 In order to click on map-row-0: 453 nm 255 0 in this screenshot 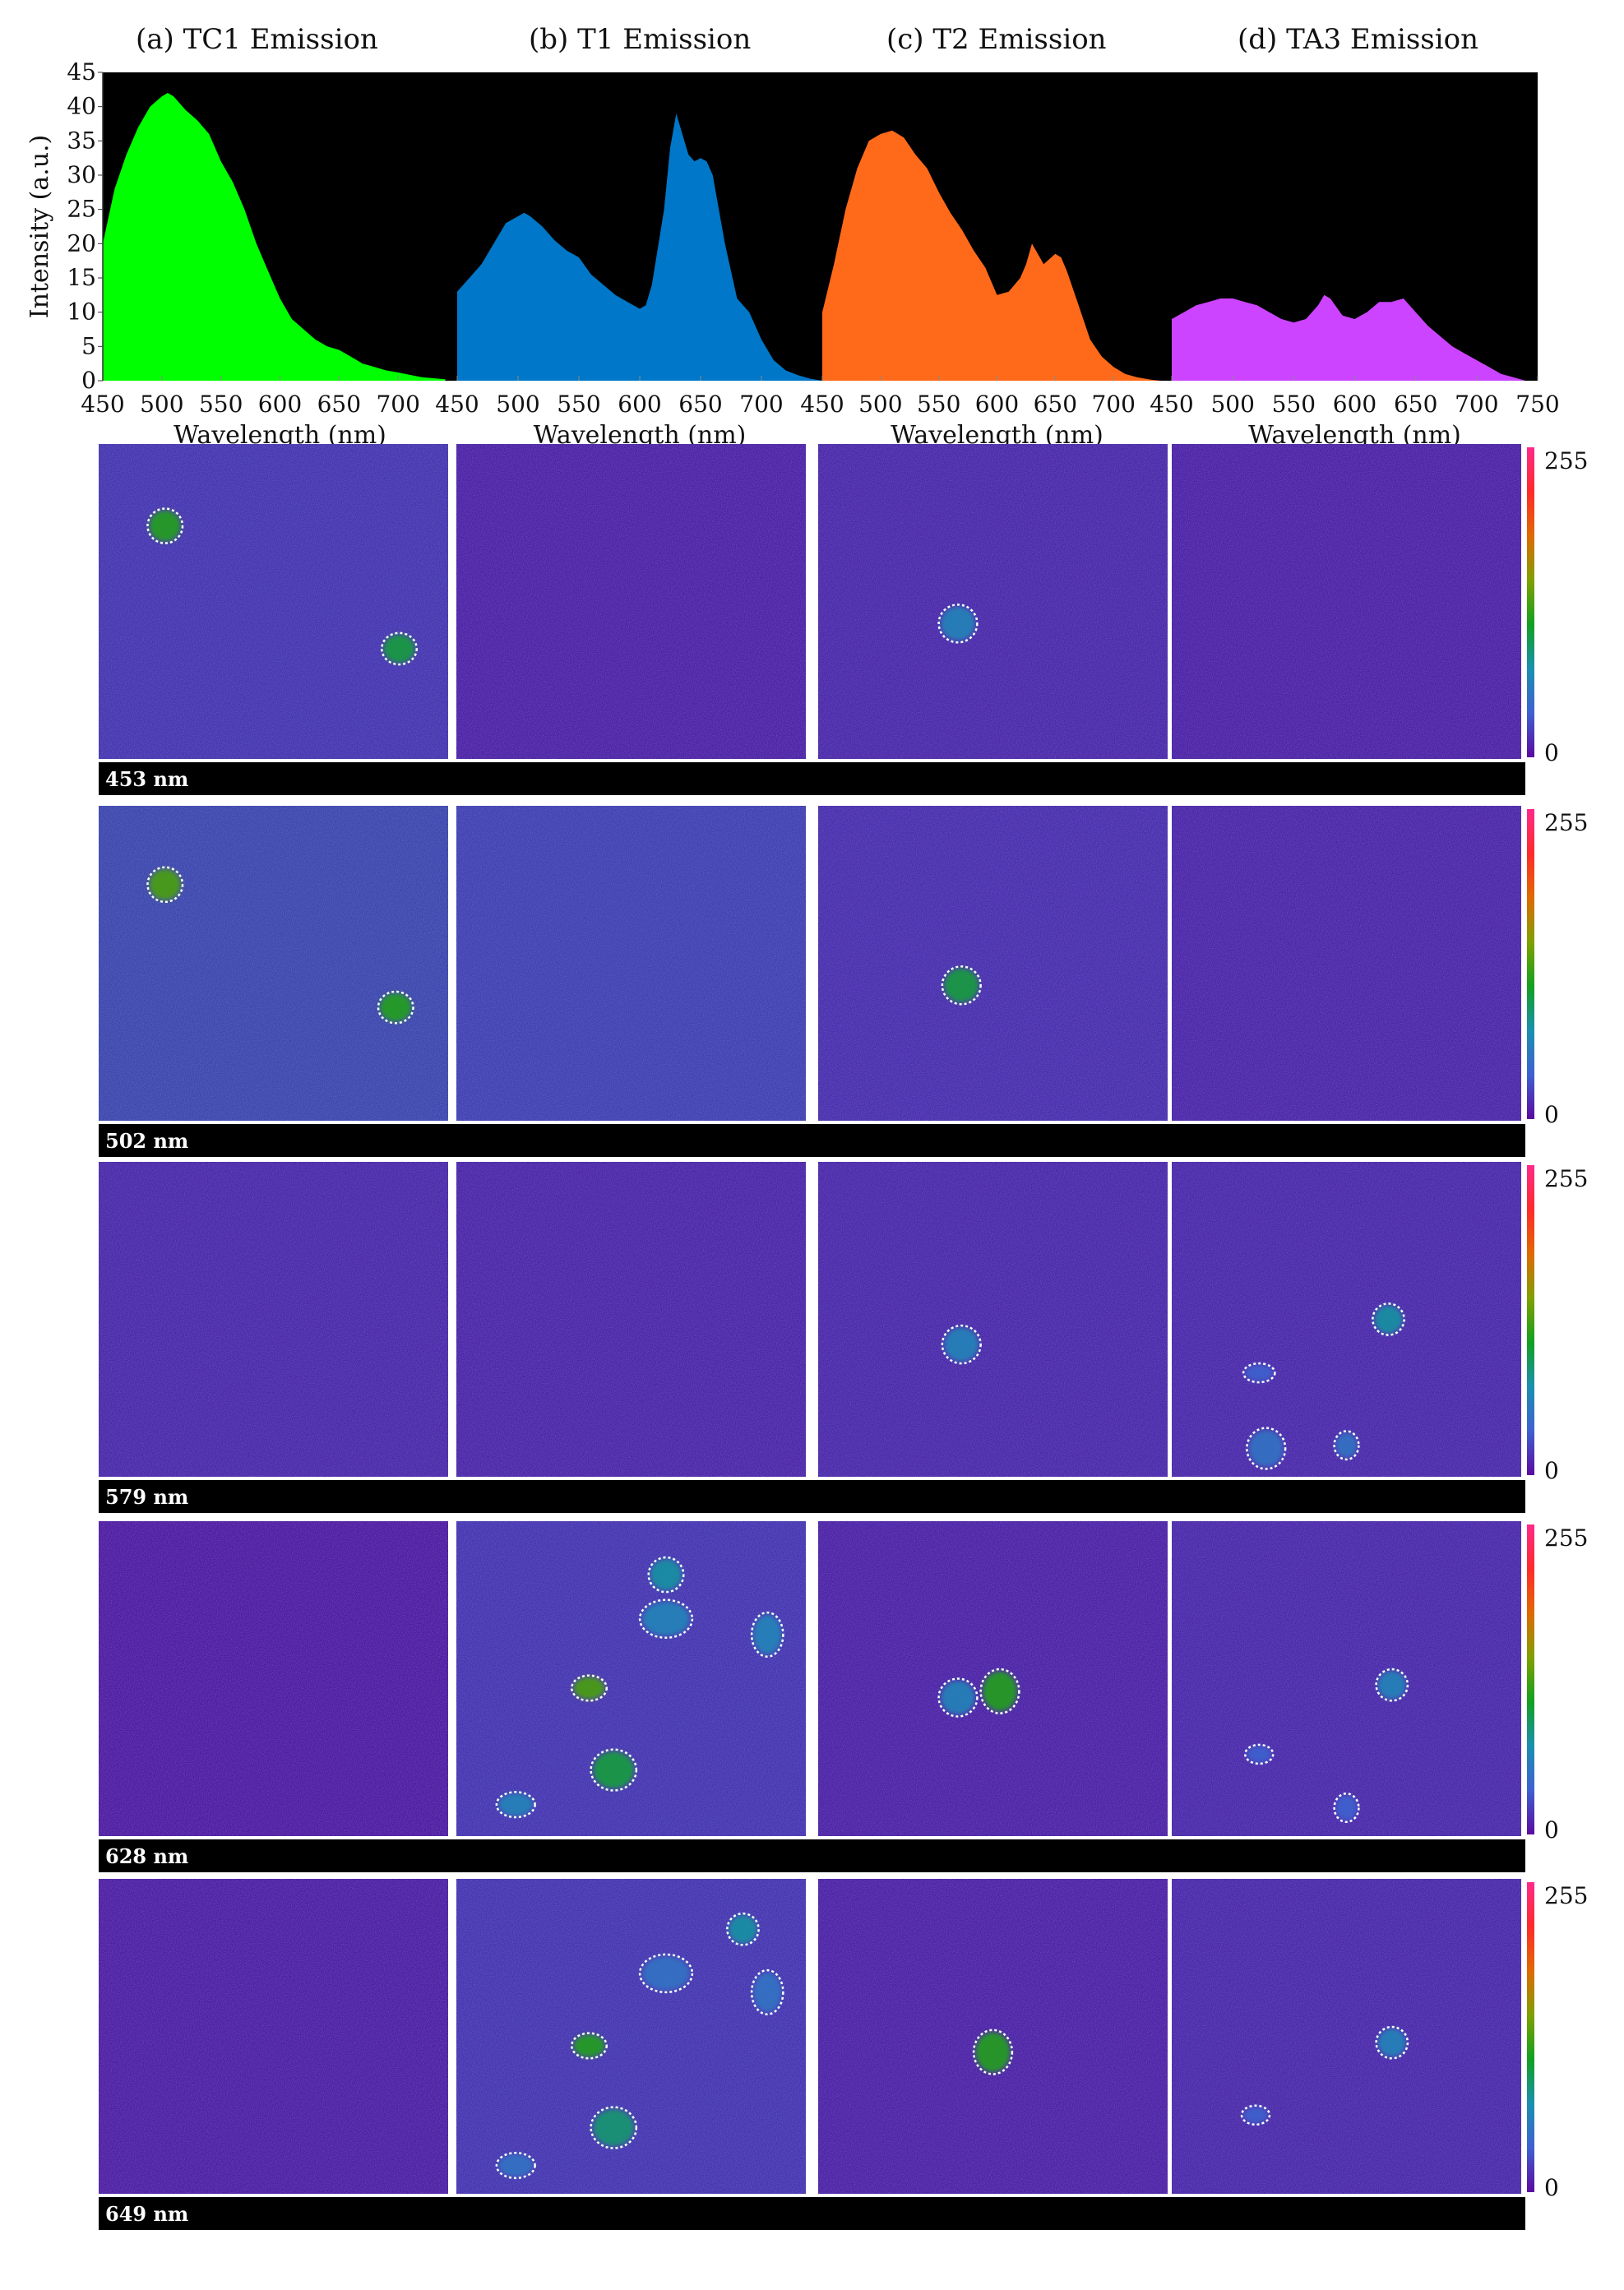, I will do `click(843, 619)`.